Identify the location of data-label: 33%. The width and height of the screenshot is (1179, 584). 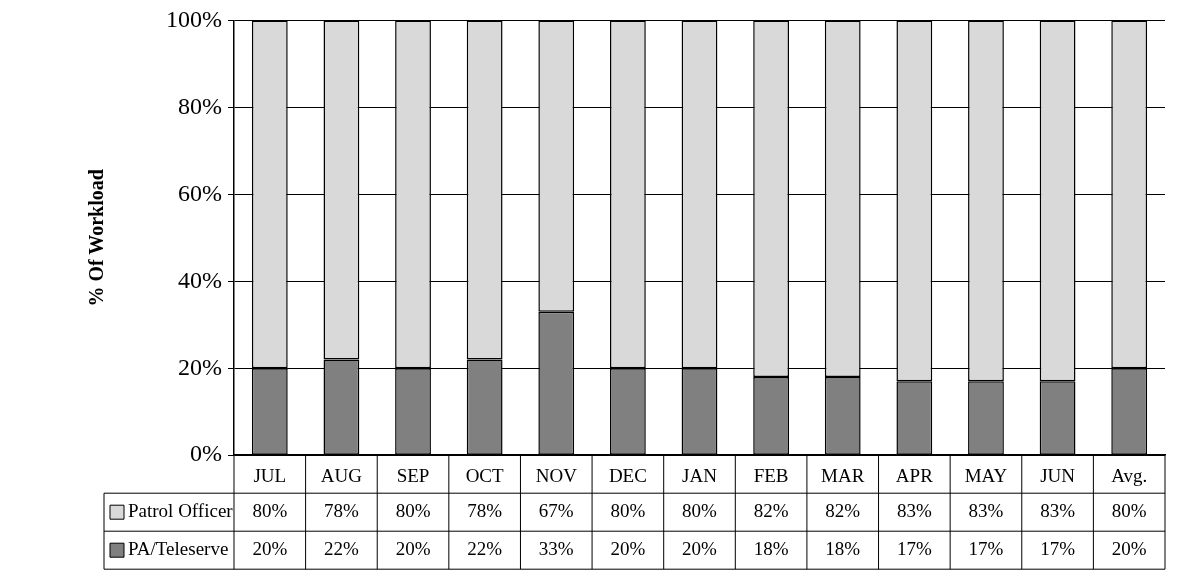
(556, 549).